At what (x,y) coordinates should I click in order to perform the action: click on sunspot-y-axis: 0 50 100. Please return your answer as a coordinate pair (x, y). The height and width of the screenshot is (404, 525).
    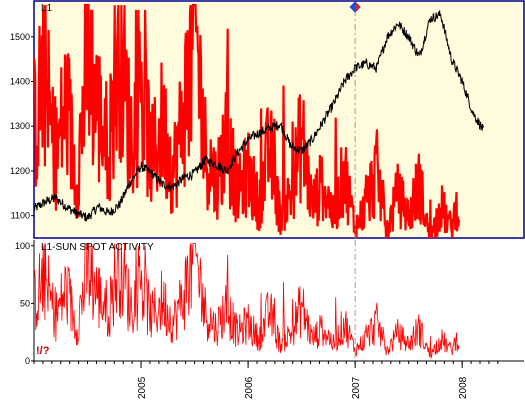
    Looking at the image, I should click on (25, 303).